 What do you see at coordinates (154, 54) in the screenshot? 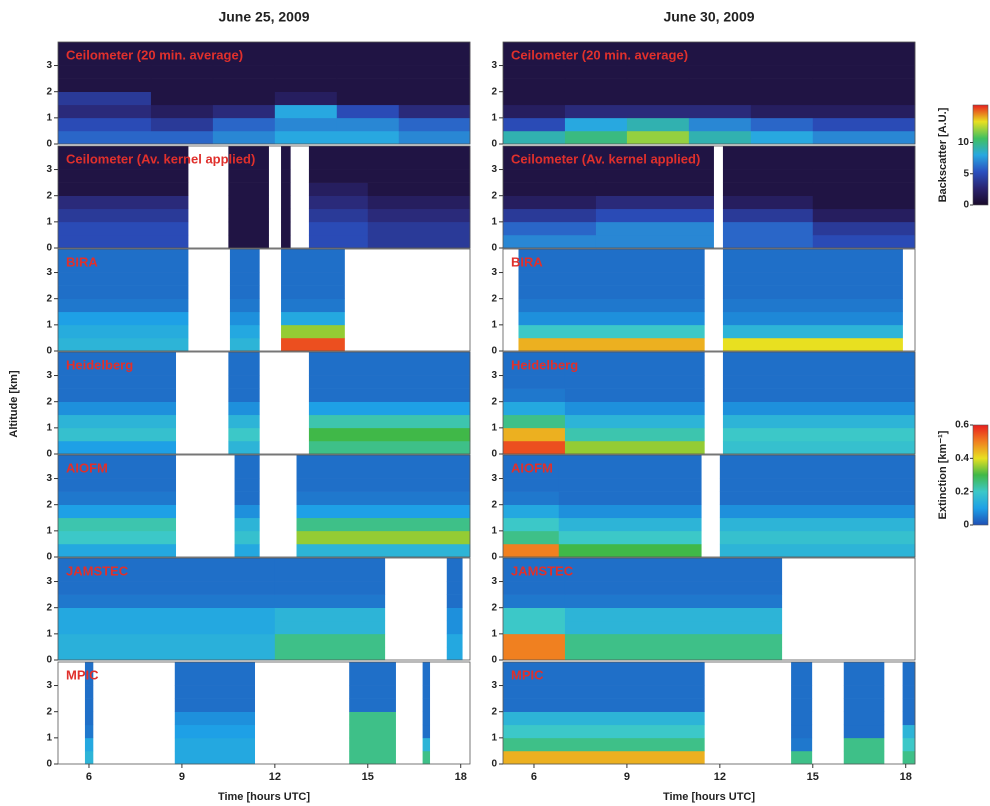
I see `panel-label: Ceilometer (20 min. average)` at bounding box center [154, 54].